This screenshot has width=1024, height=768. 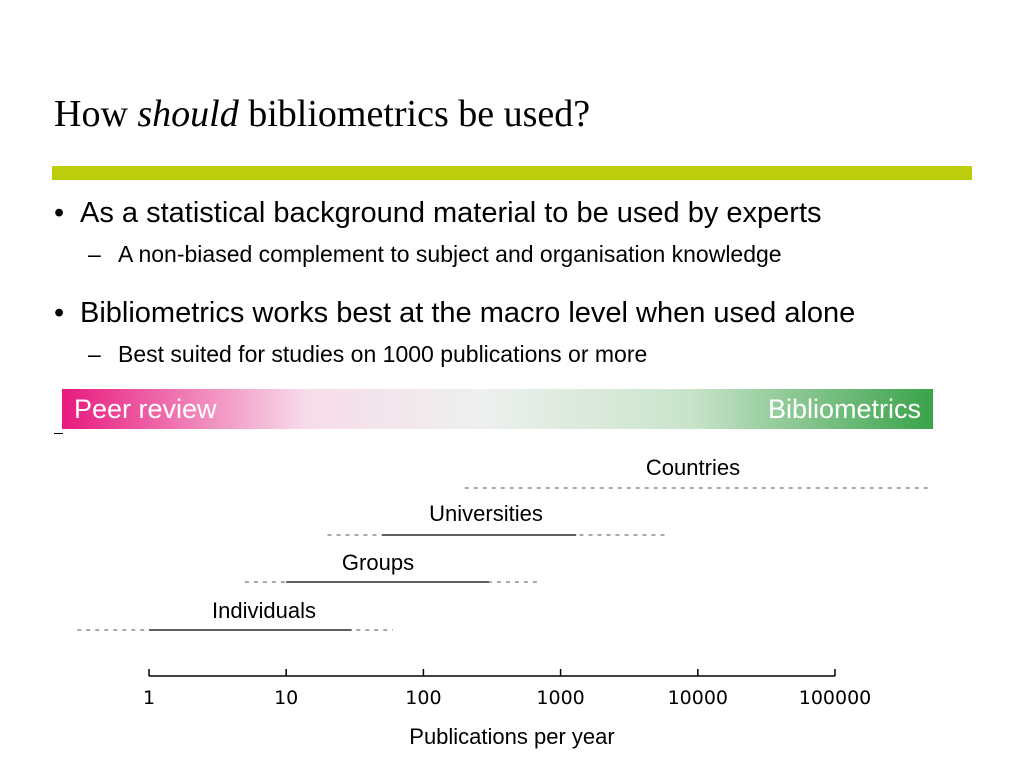 I want to click on band-right-label: Bibliometrics, so click(x=844, y=408).